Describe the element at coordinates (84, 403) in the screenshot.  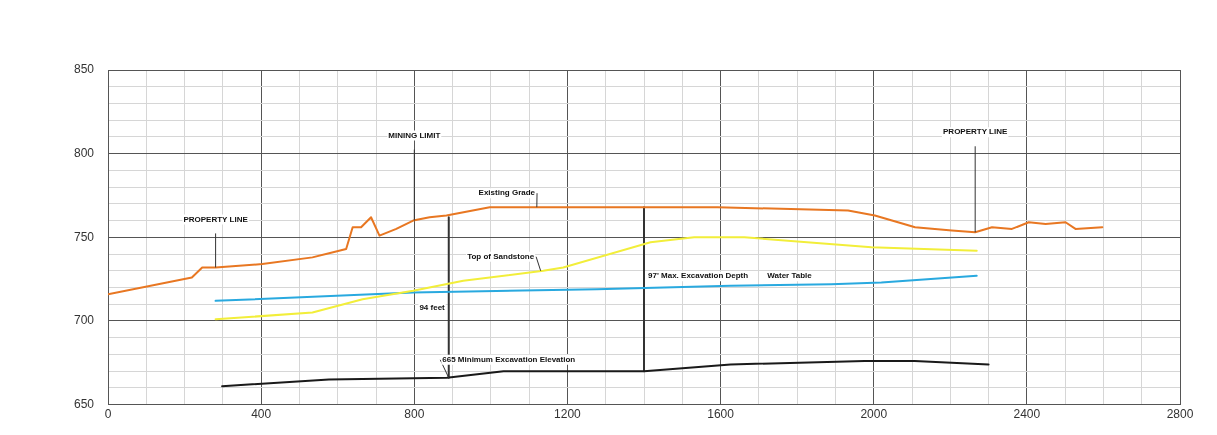
I see `y-tick-label: 650` at that location.